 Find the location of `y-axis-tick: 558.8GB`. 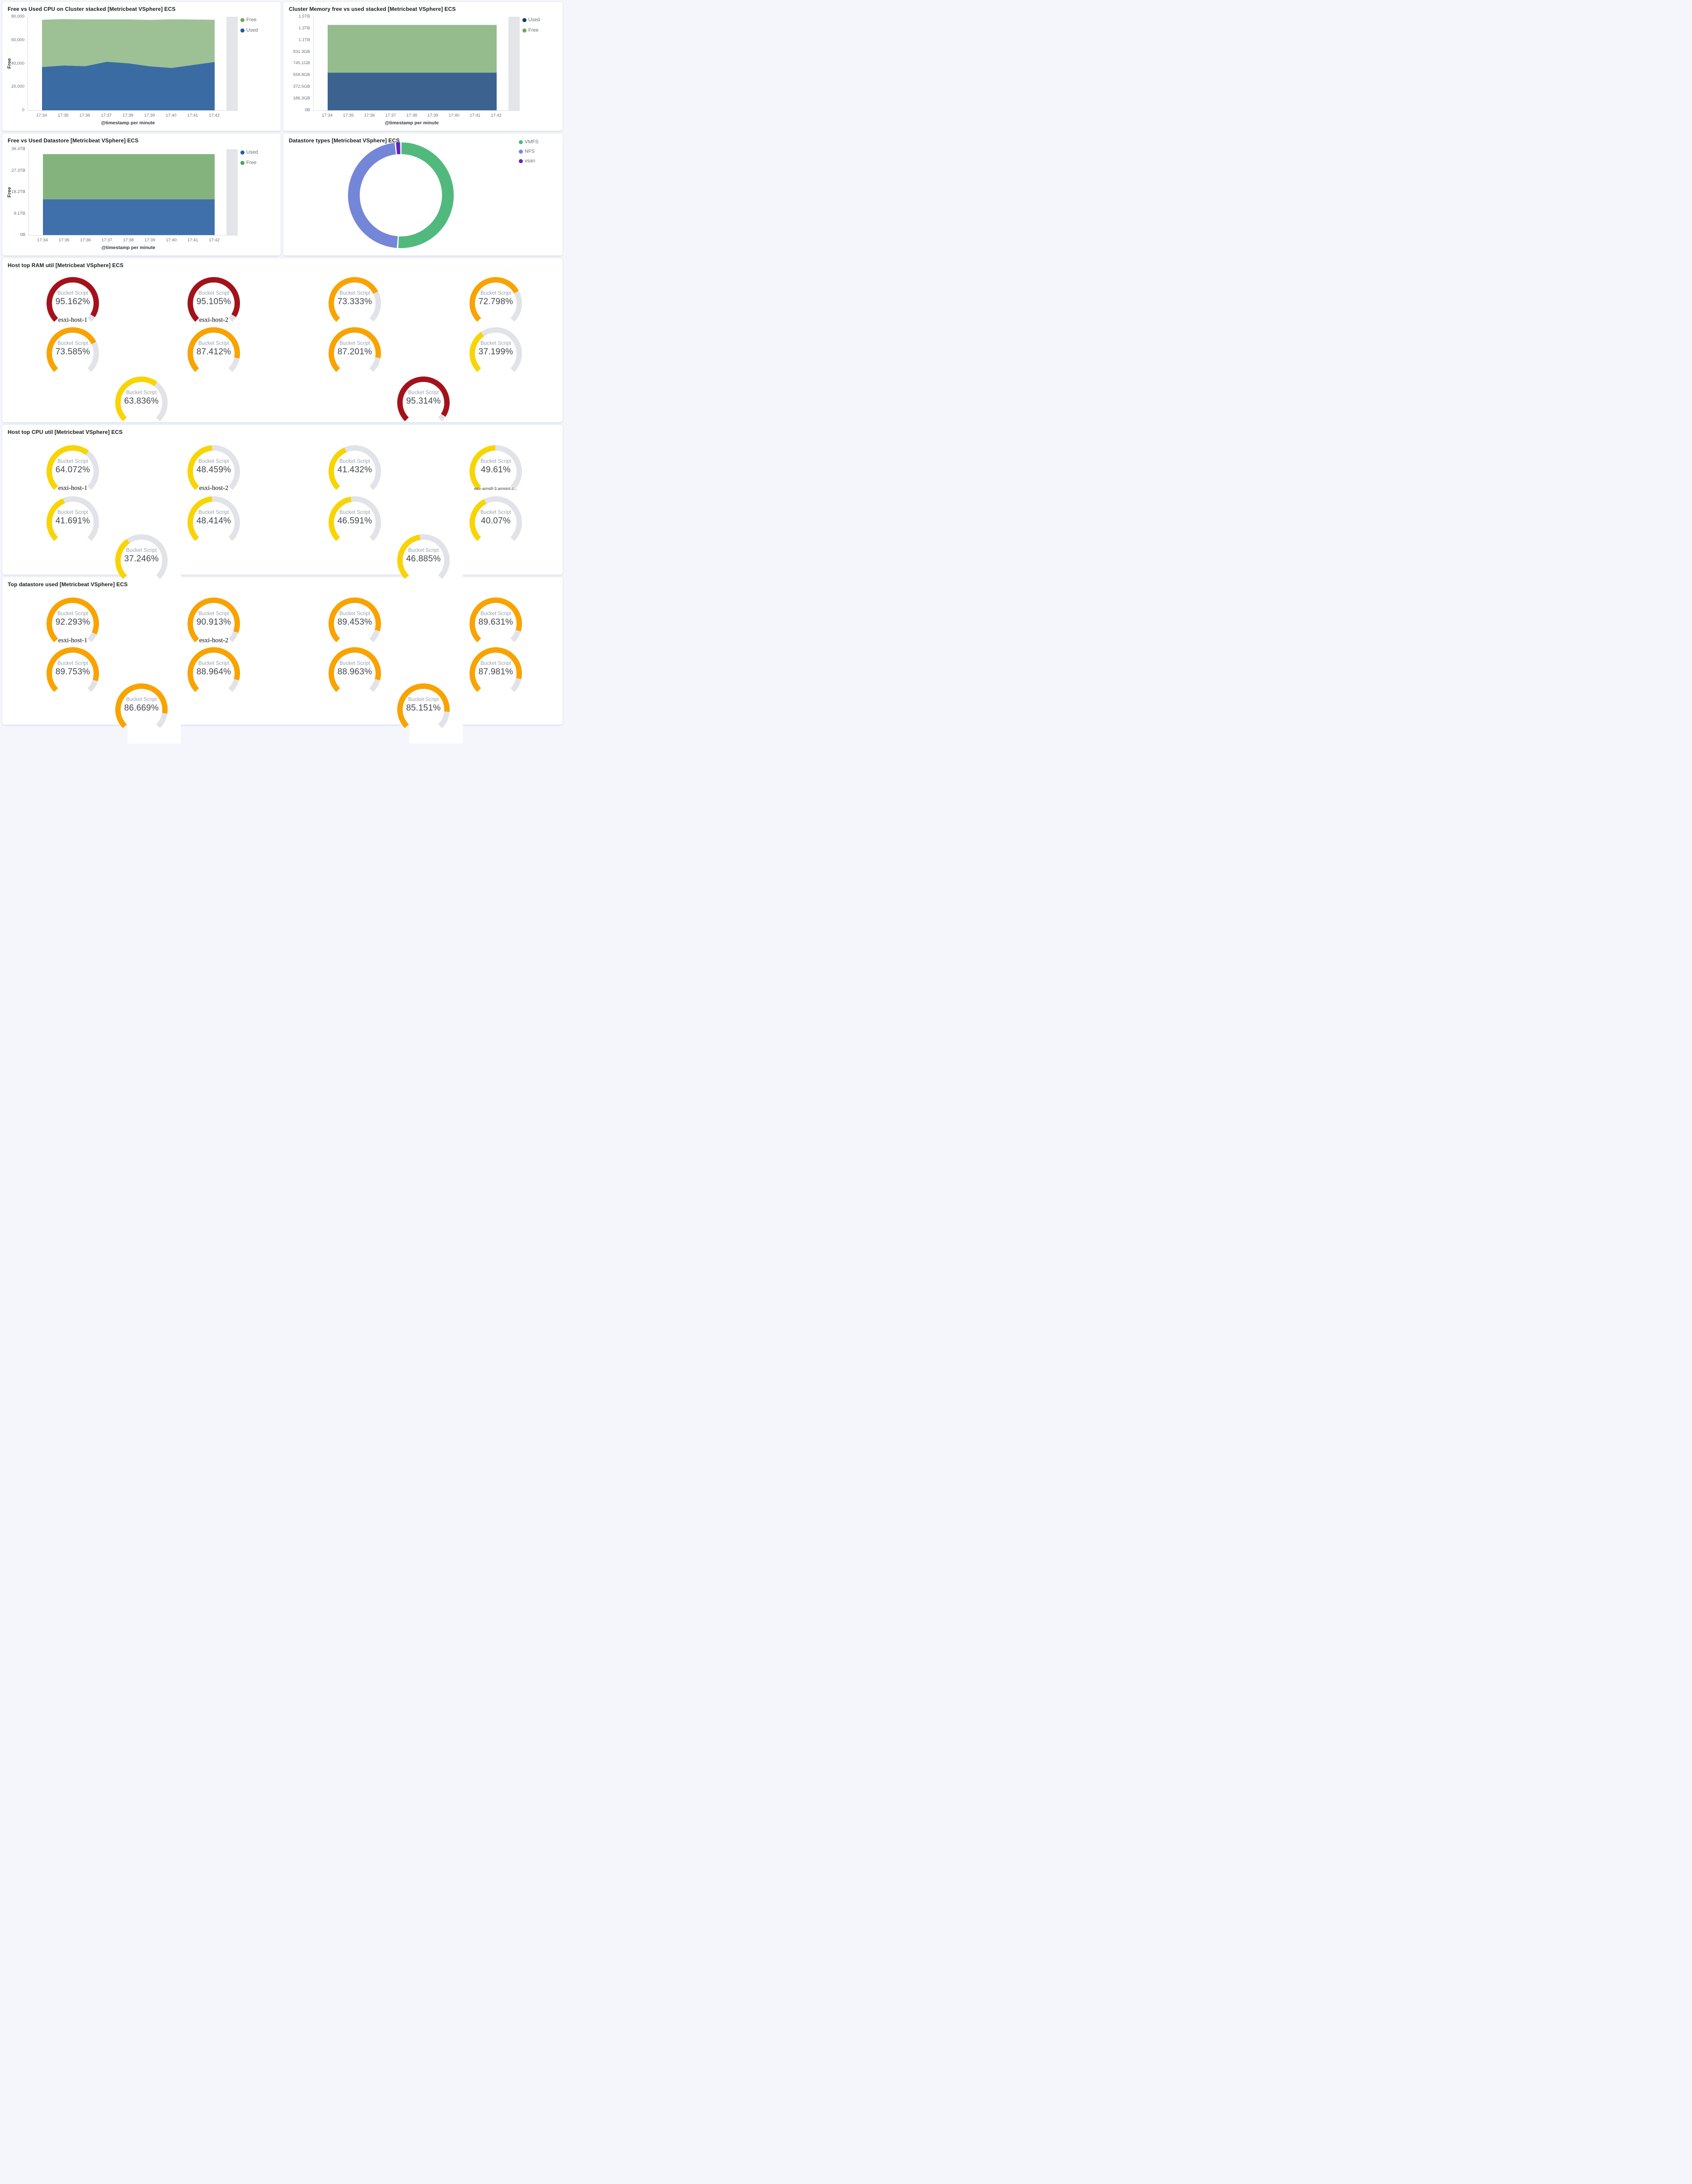

y-axis-tick: 558.8GB is located at coordinates (301, 75).